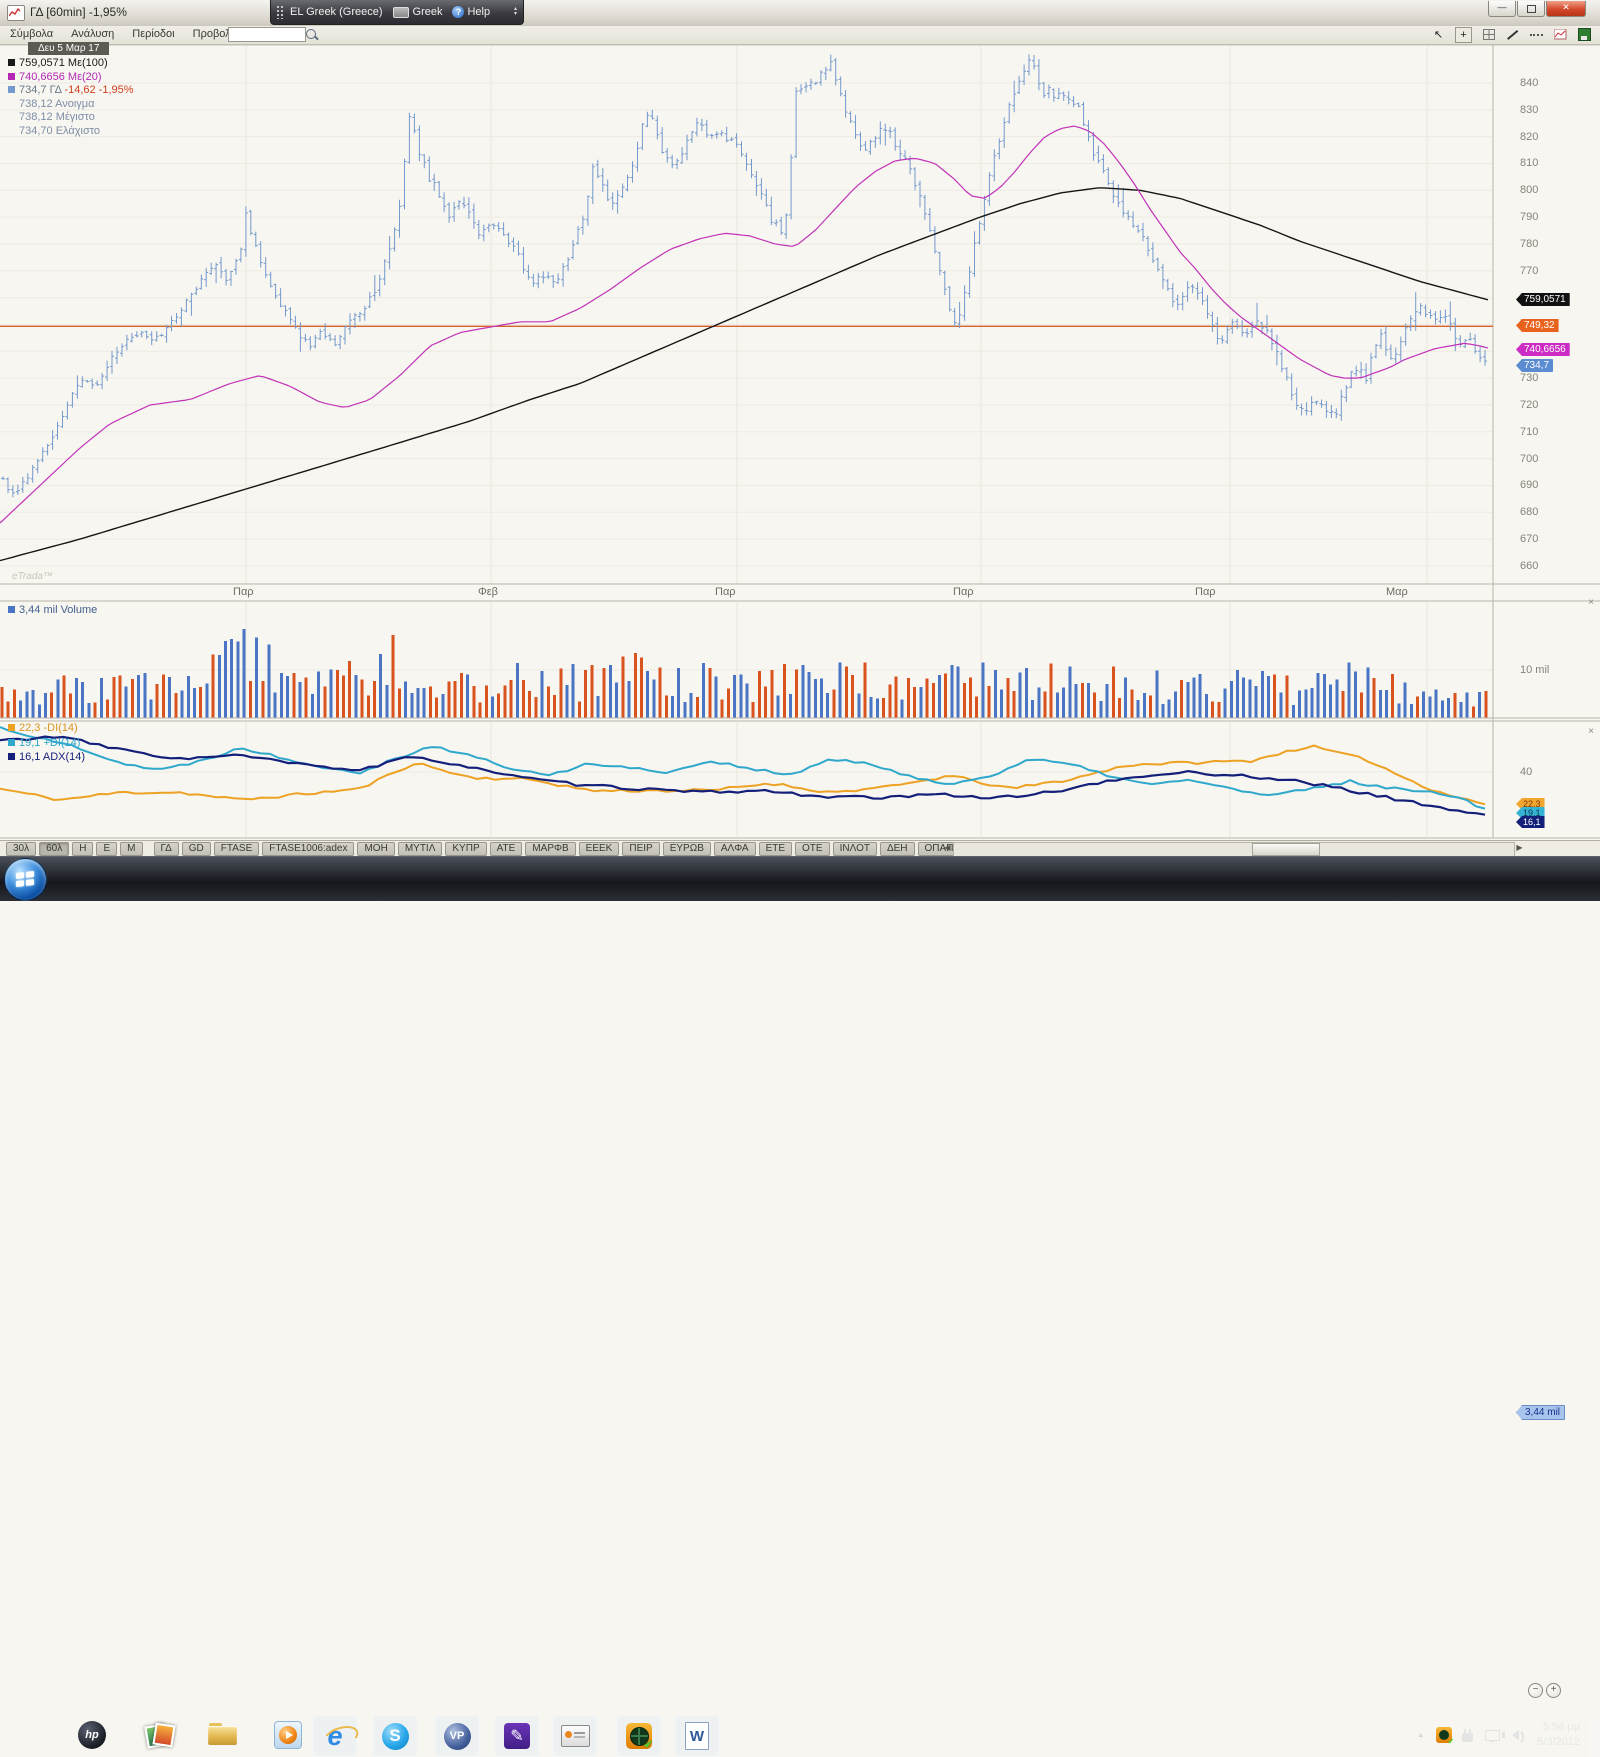 This screenshot has height=1757, width=1600. I want to click on plus-di-swatch, so click(11, 742).